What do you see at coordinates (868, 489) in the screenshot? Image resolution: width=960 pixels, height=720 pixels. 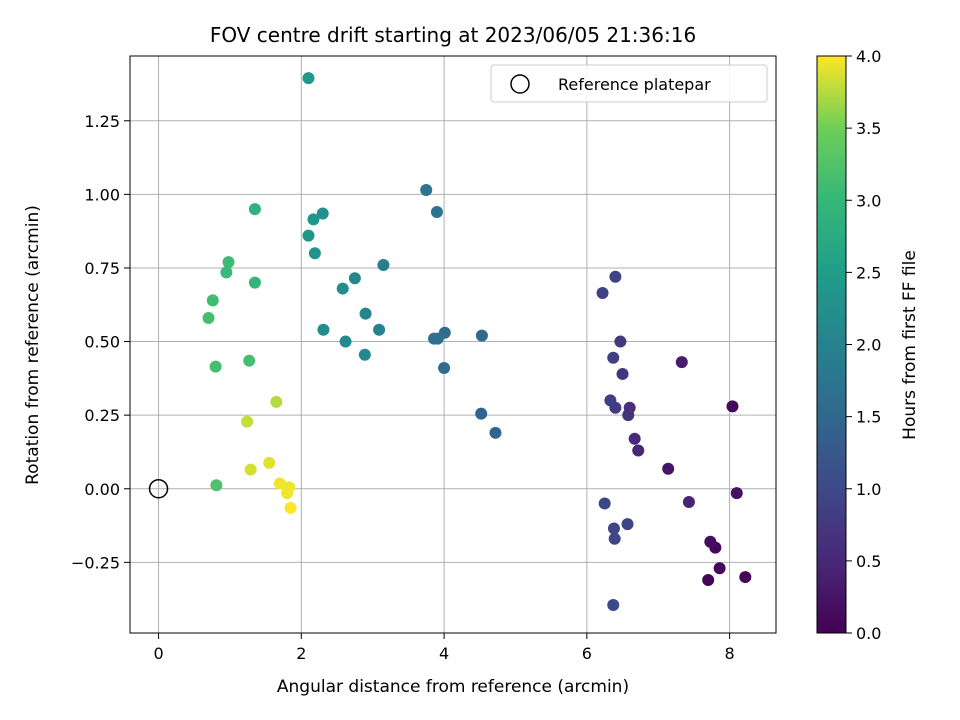 I see `colorbar-tick-label: 1.0` at bounding box center [868, 489].